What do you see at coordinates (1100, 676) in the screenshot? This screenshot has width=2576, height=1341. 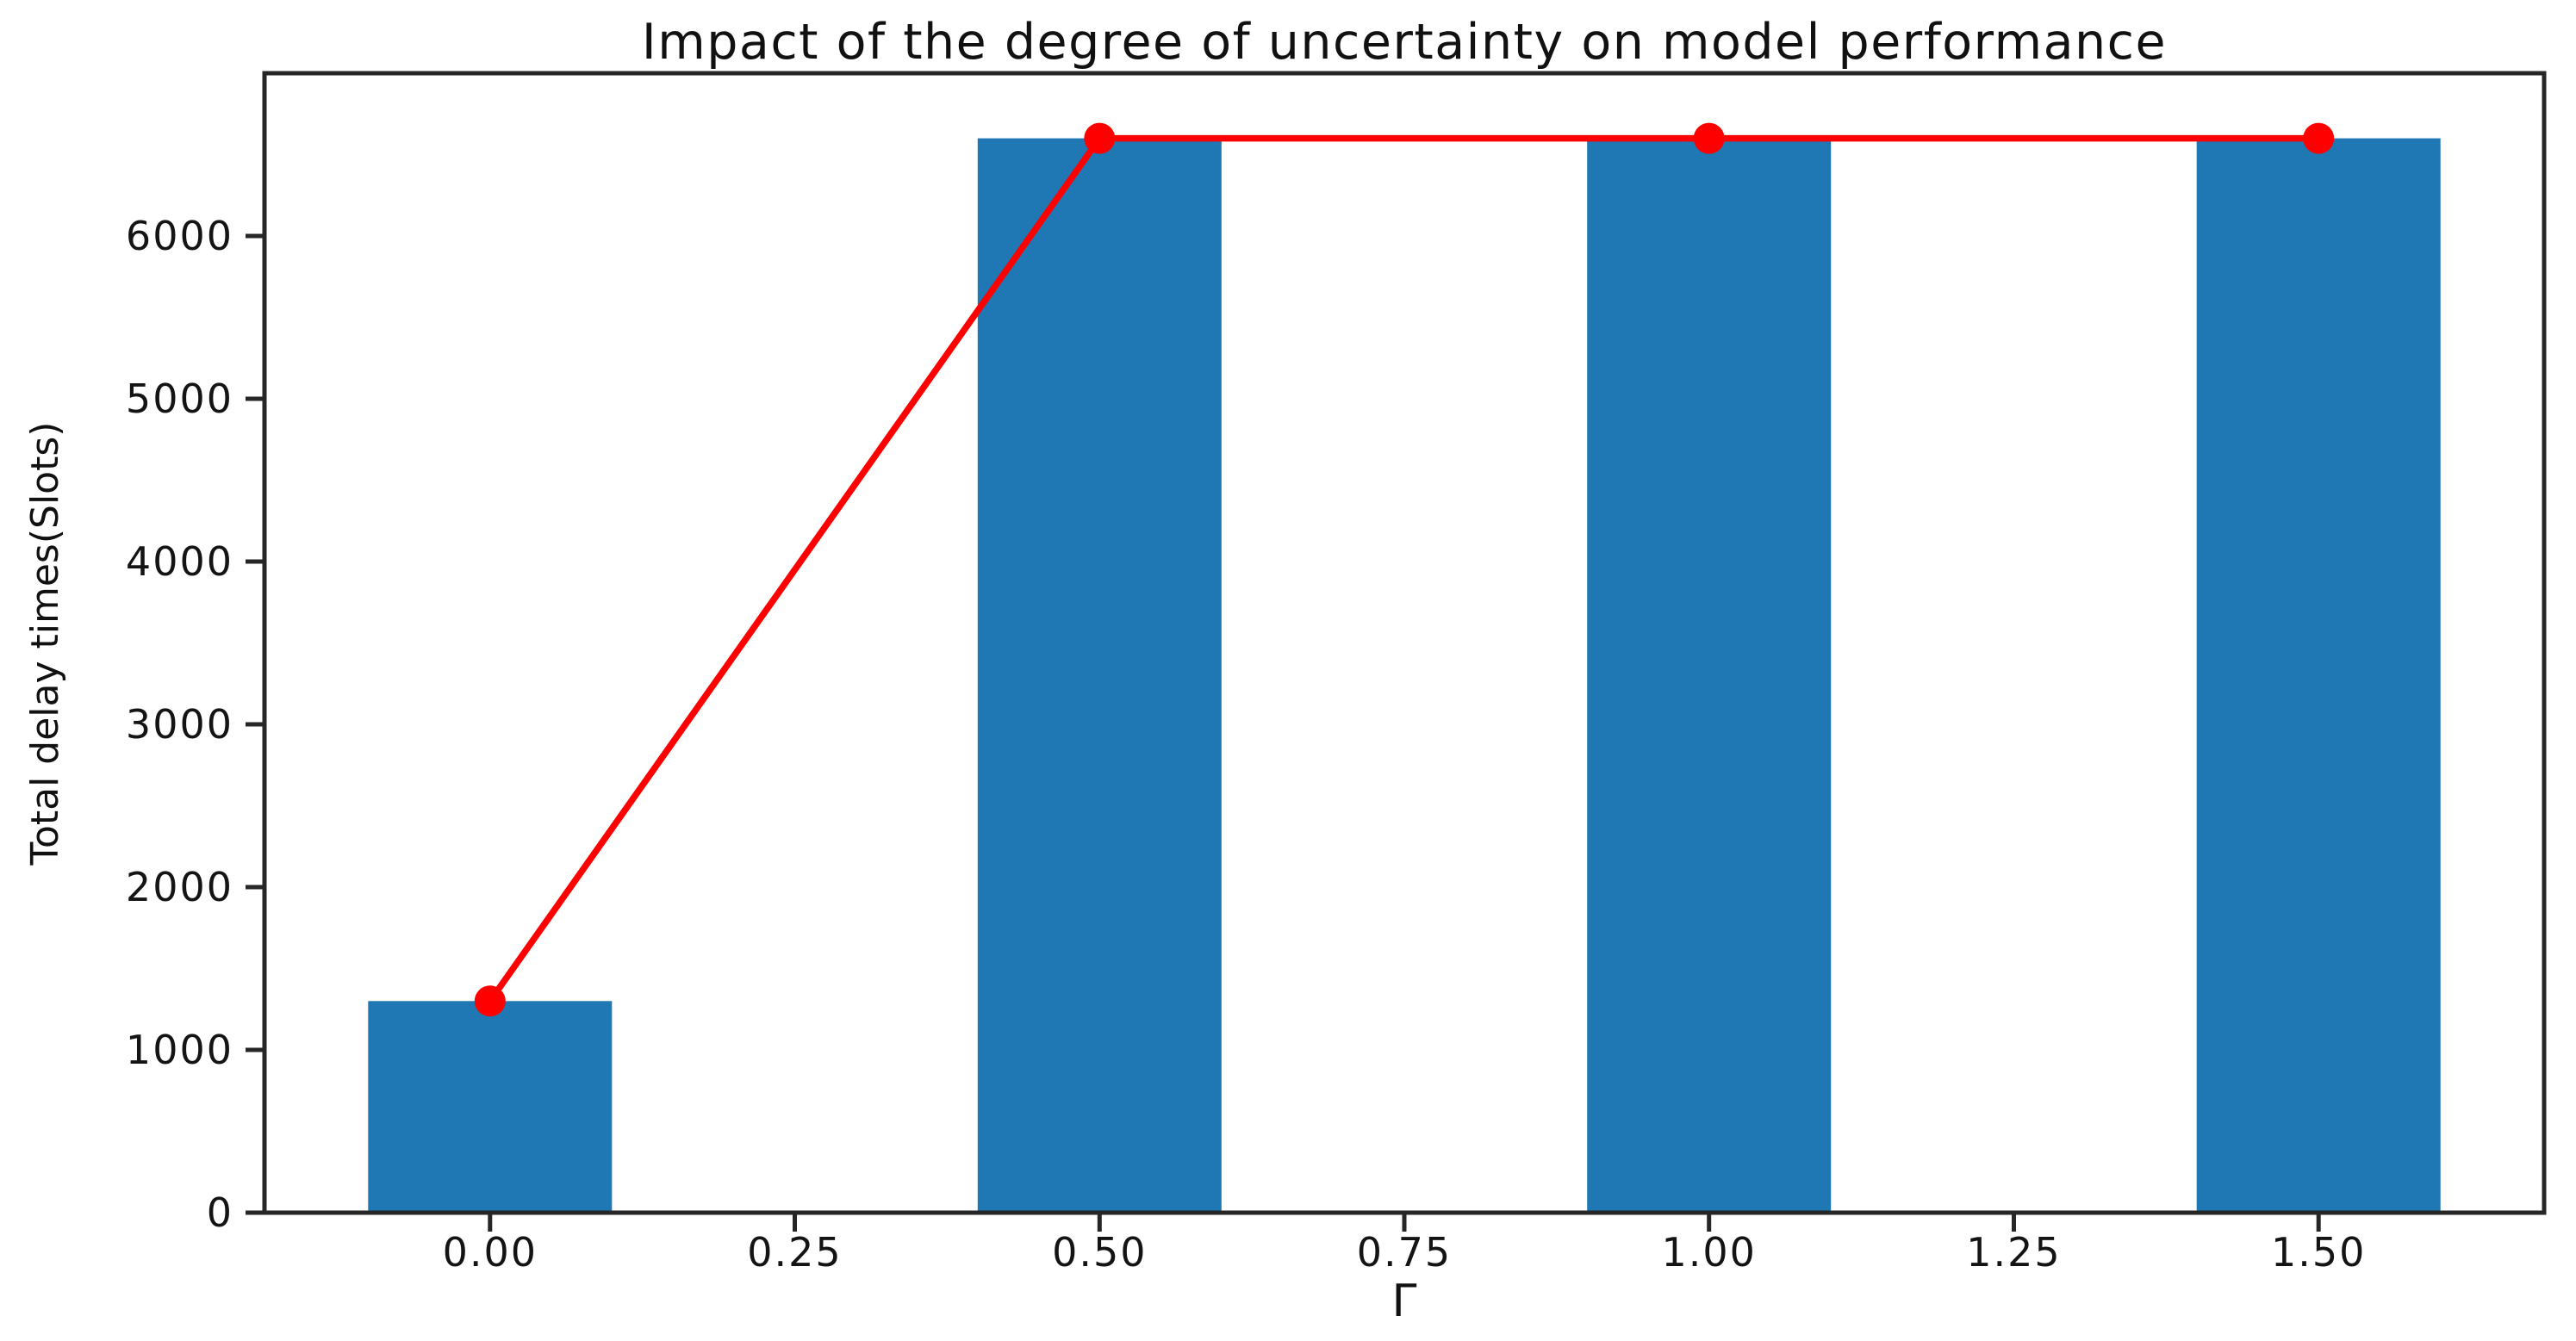 I see `bar-0.5` at bounding box center [1100, 676].